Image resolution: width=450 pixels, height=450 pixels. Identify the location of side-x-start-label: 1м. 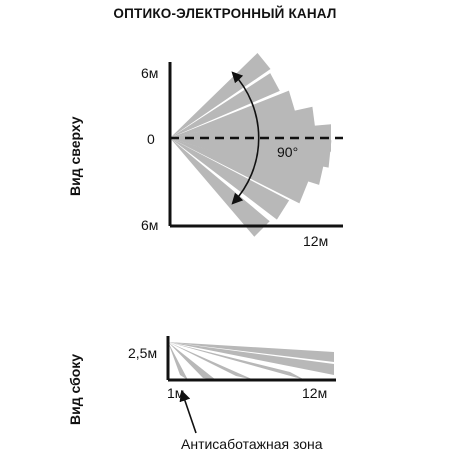
(175, 393).